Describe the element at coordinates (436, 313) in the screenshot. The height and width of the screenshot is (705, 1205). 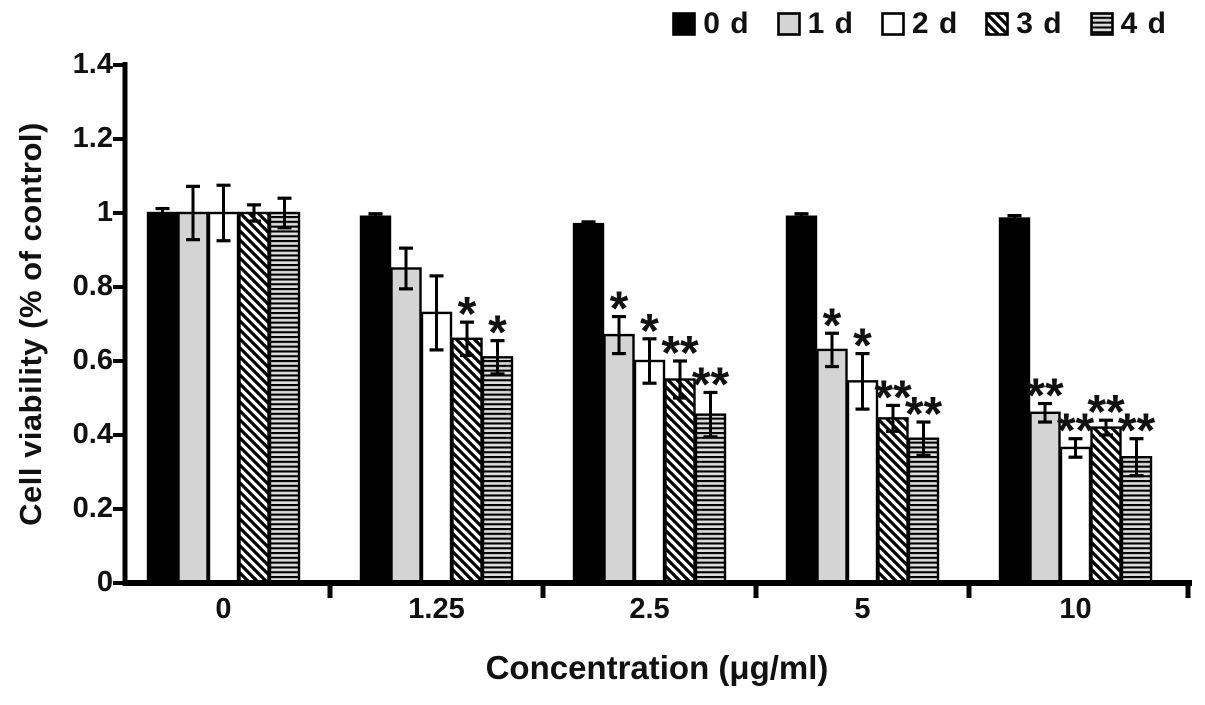
I see `error-bar-2d-conc-1.25` at that location.